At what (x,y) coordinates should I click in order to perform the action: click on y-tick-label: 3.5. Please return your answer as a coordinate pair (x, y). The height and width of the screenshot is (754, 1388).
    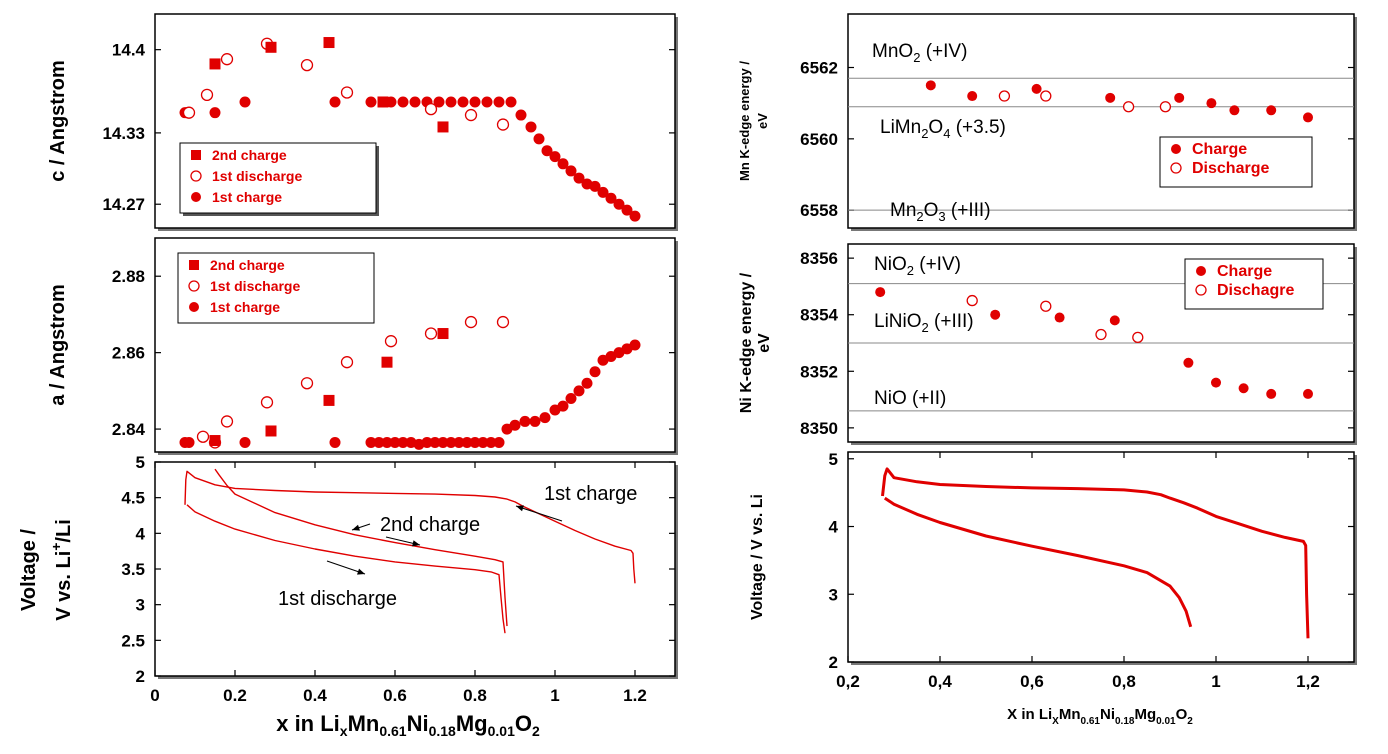
    Looking at the image, I should click on (133, 569).